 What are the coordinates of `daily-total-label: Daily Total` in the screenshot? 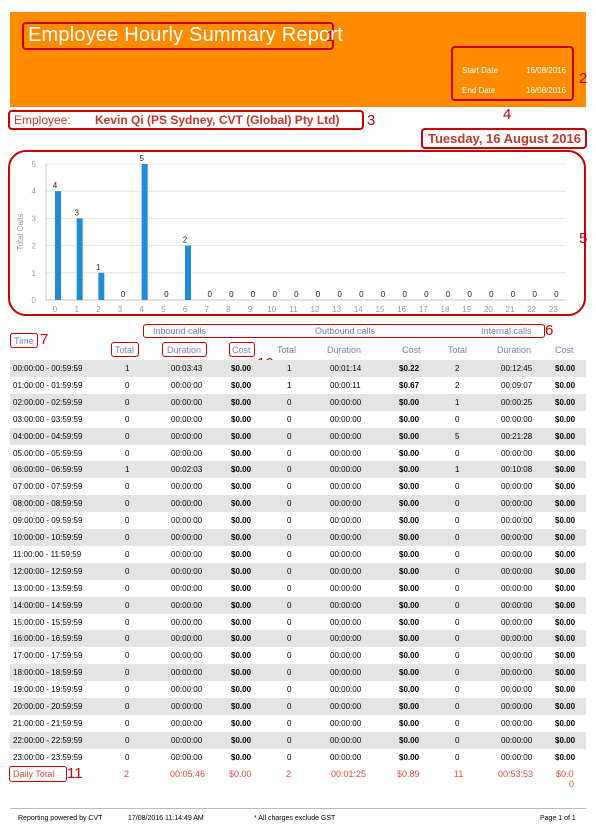 It's located at (34, 774).